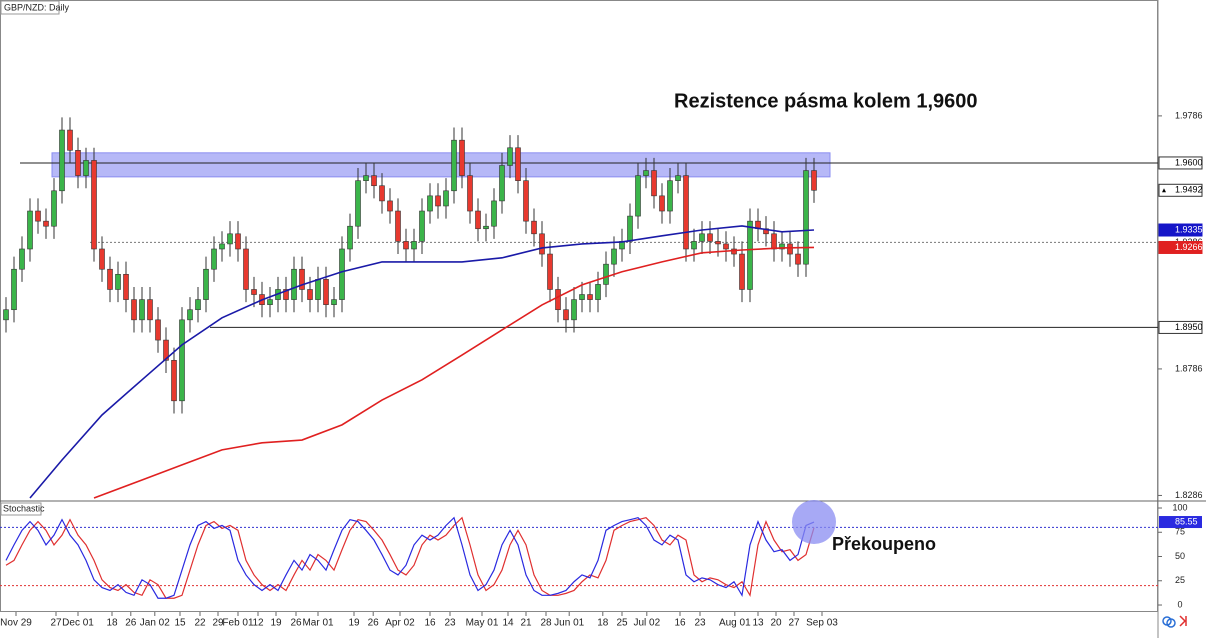 The height and width of the screenshot is (638, 1206). What do you see at coordinates (826, 101) in the screenshot?
I see `annotation: Rezistence pásma kolem 1,9600` at bounding box center [826, 101].